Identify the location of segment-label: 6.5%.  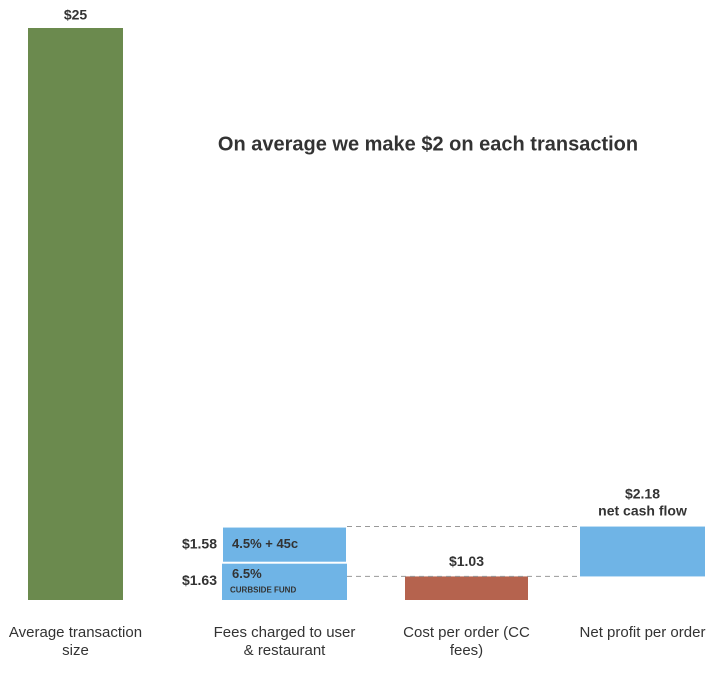
(247, 573).